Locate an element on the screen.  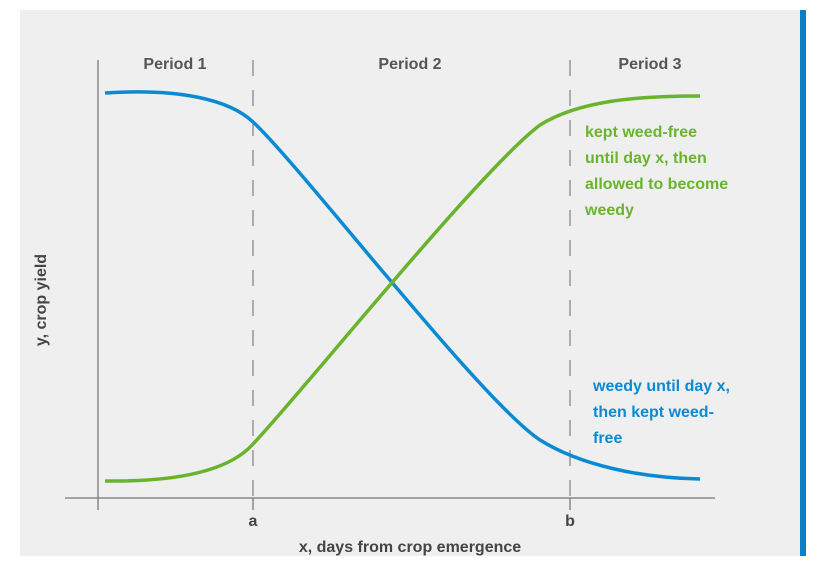
curve-label-line: allowed to become is located at coordinates (656, 184).